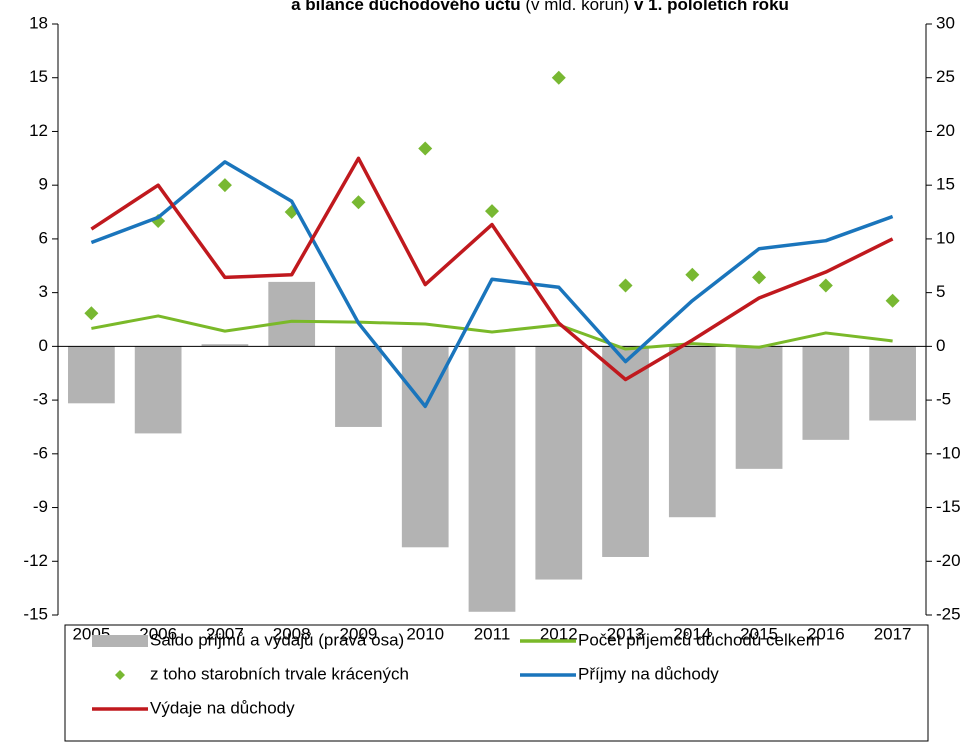  What do you see at coordinates (692, 633) in the screenshot?
I see `x-tick-label: 2014` at bounding box center [692, 633].